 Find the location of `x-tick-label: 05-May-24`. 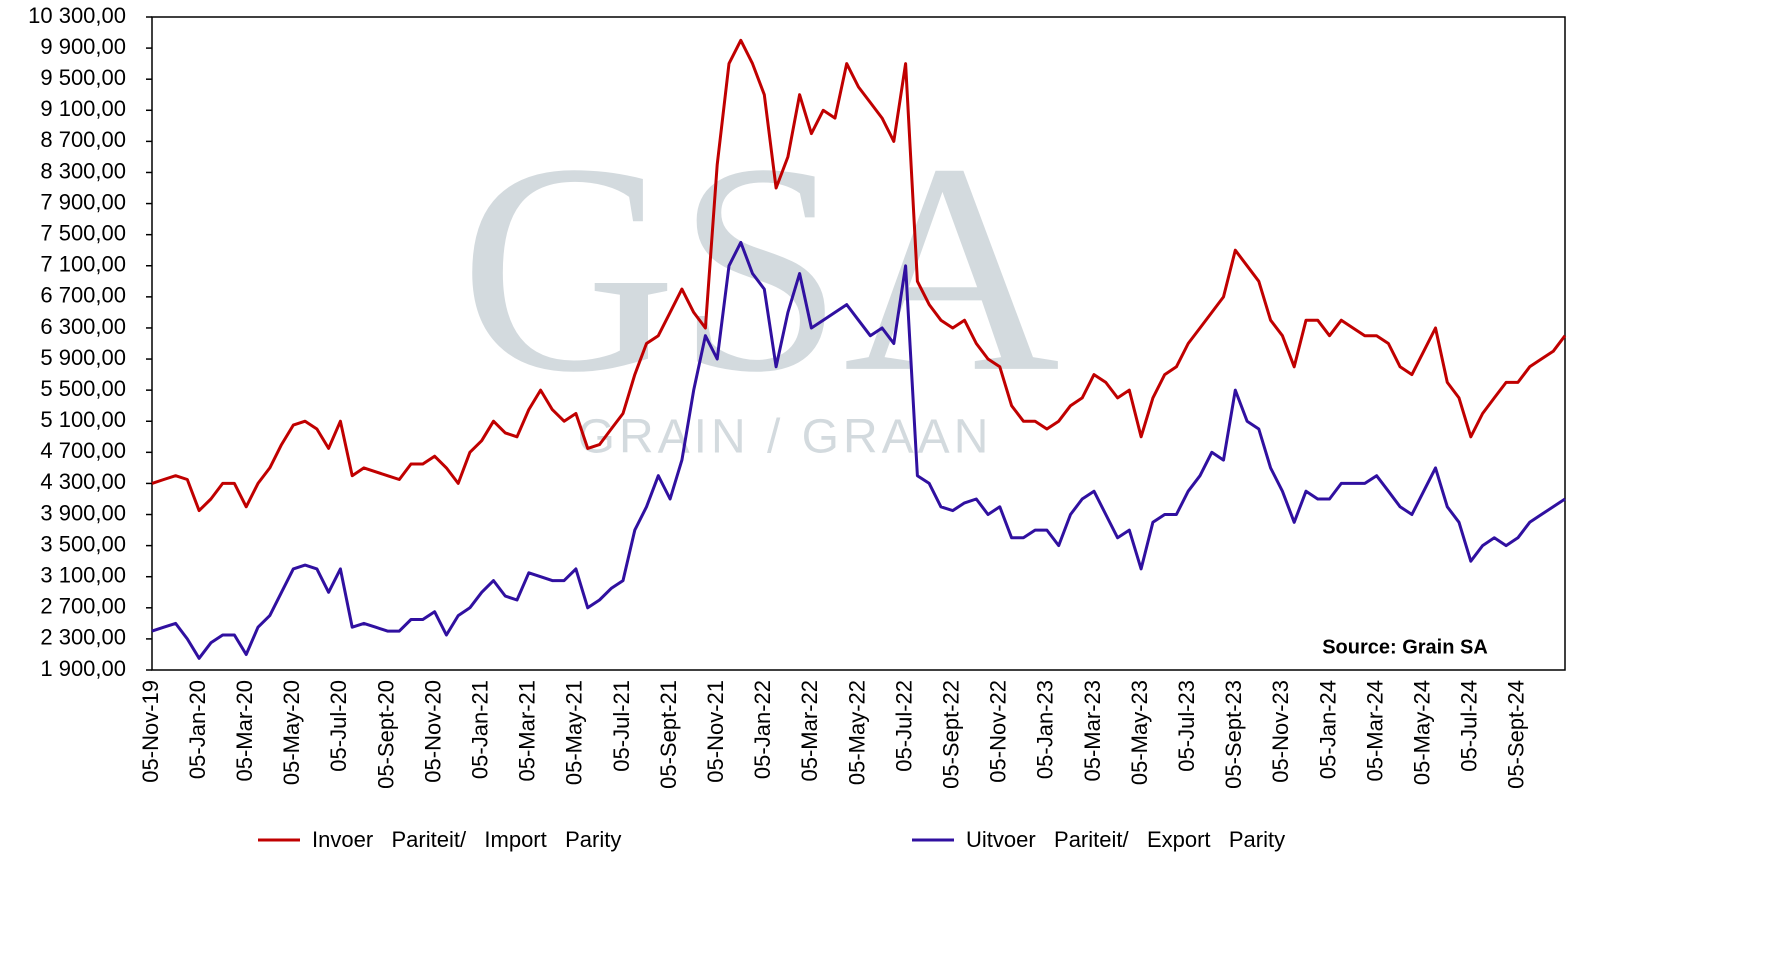

x-tick-label: 05-May-24 is located at coordinates (1422, 732).